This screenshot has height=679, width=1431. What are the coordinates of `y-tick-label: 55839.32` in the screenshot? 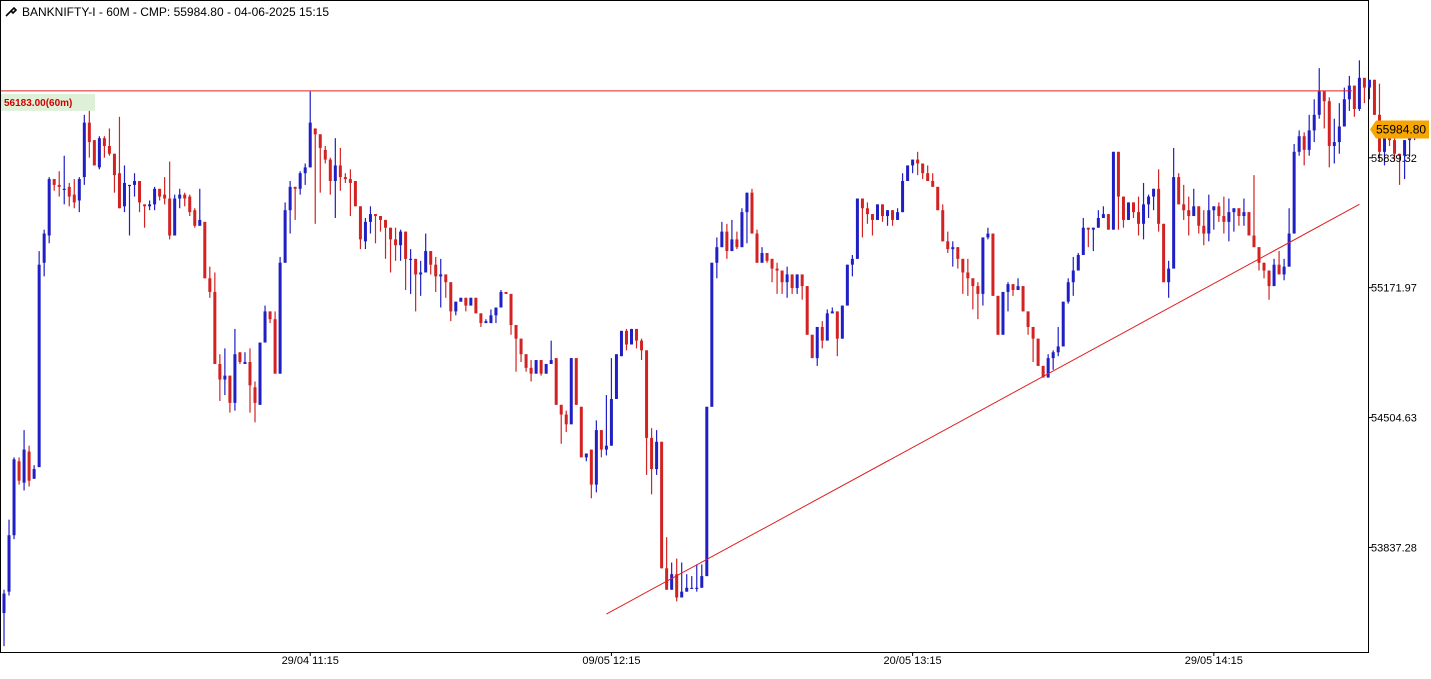 It's located at (1394, 159).